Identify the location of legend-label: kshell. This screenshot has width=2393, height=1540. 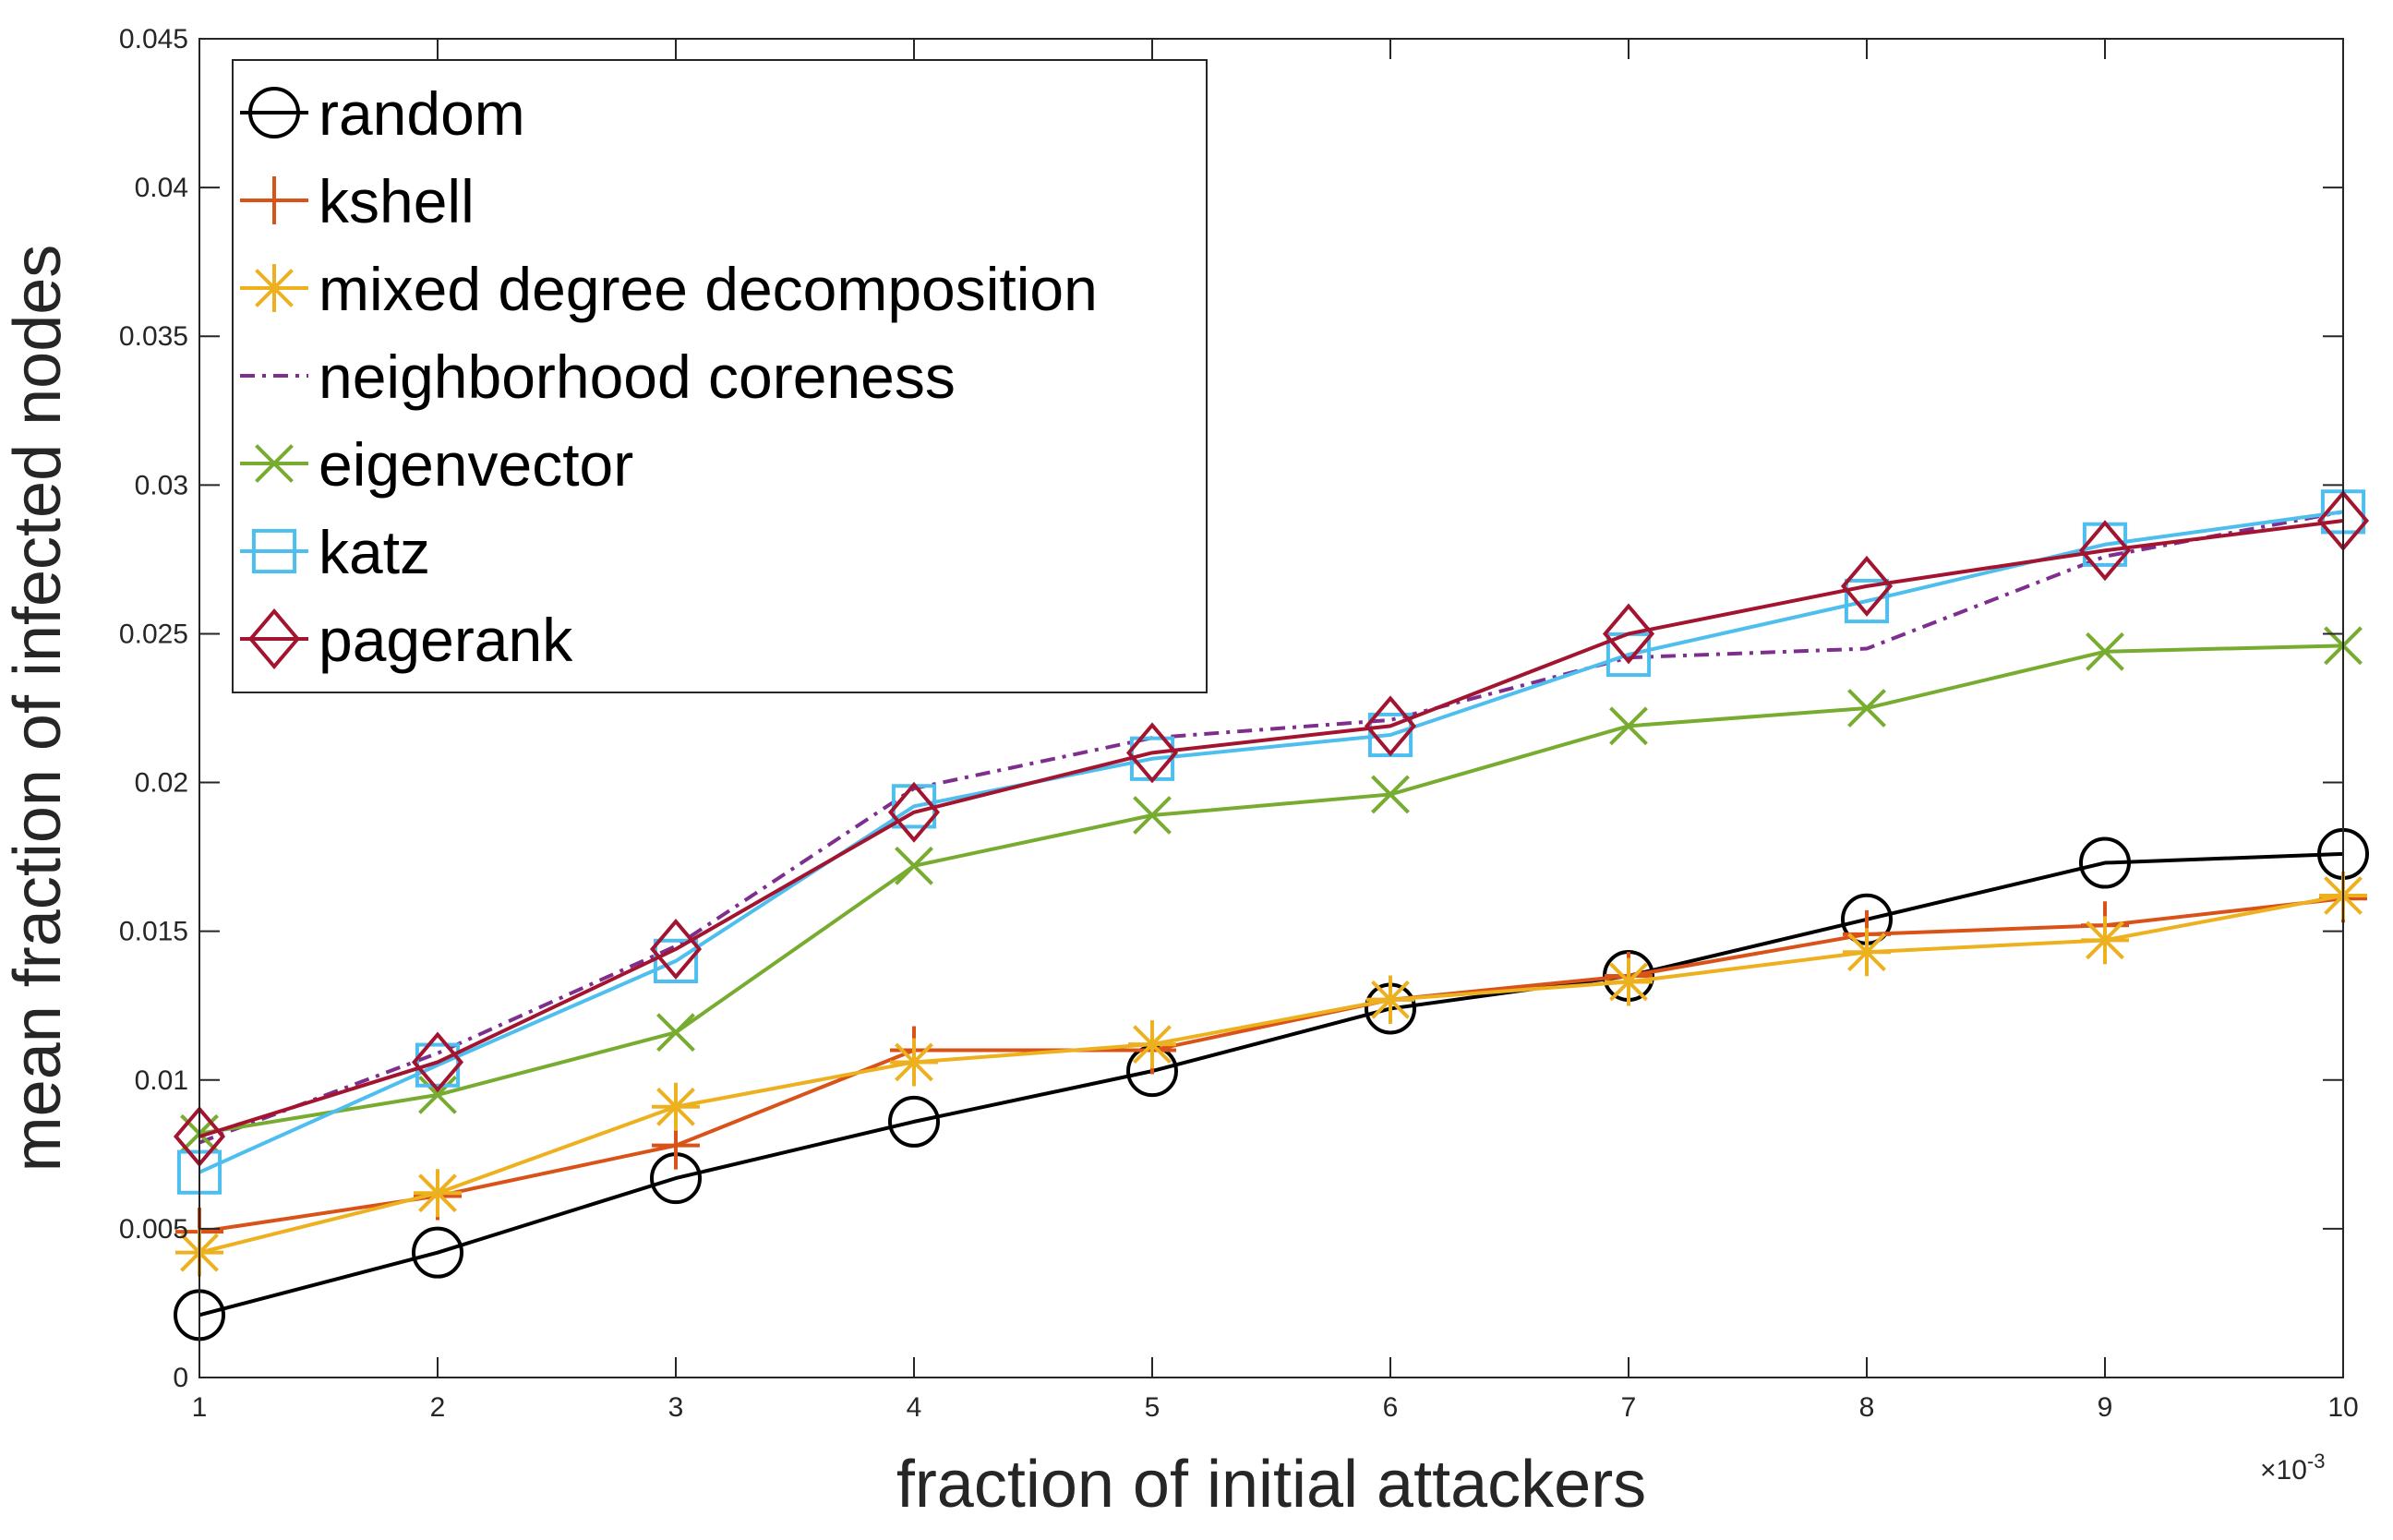
(397, 201).